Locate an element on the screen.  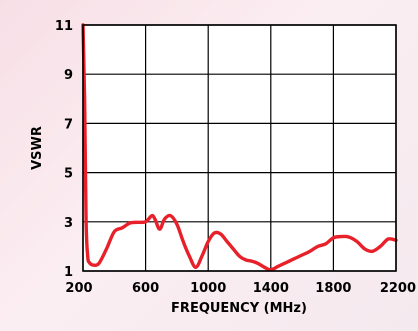
x-tick-label: 200 is located at coordinates (78, 288).